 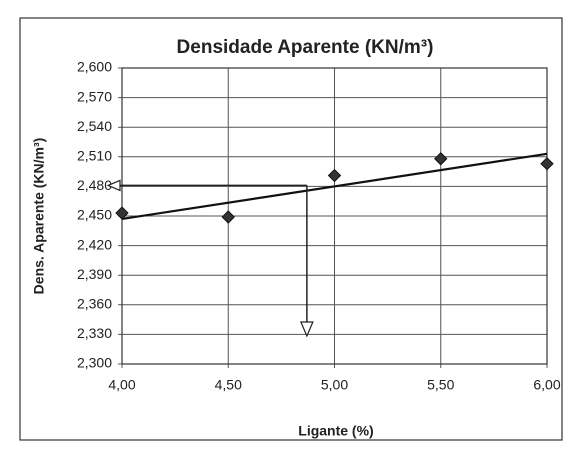 I want to click on y-tick-label: 2,600, so click(x=94, y=67).